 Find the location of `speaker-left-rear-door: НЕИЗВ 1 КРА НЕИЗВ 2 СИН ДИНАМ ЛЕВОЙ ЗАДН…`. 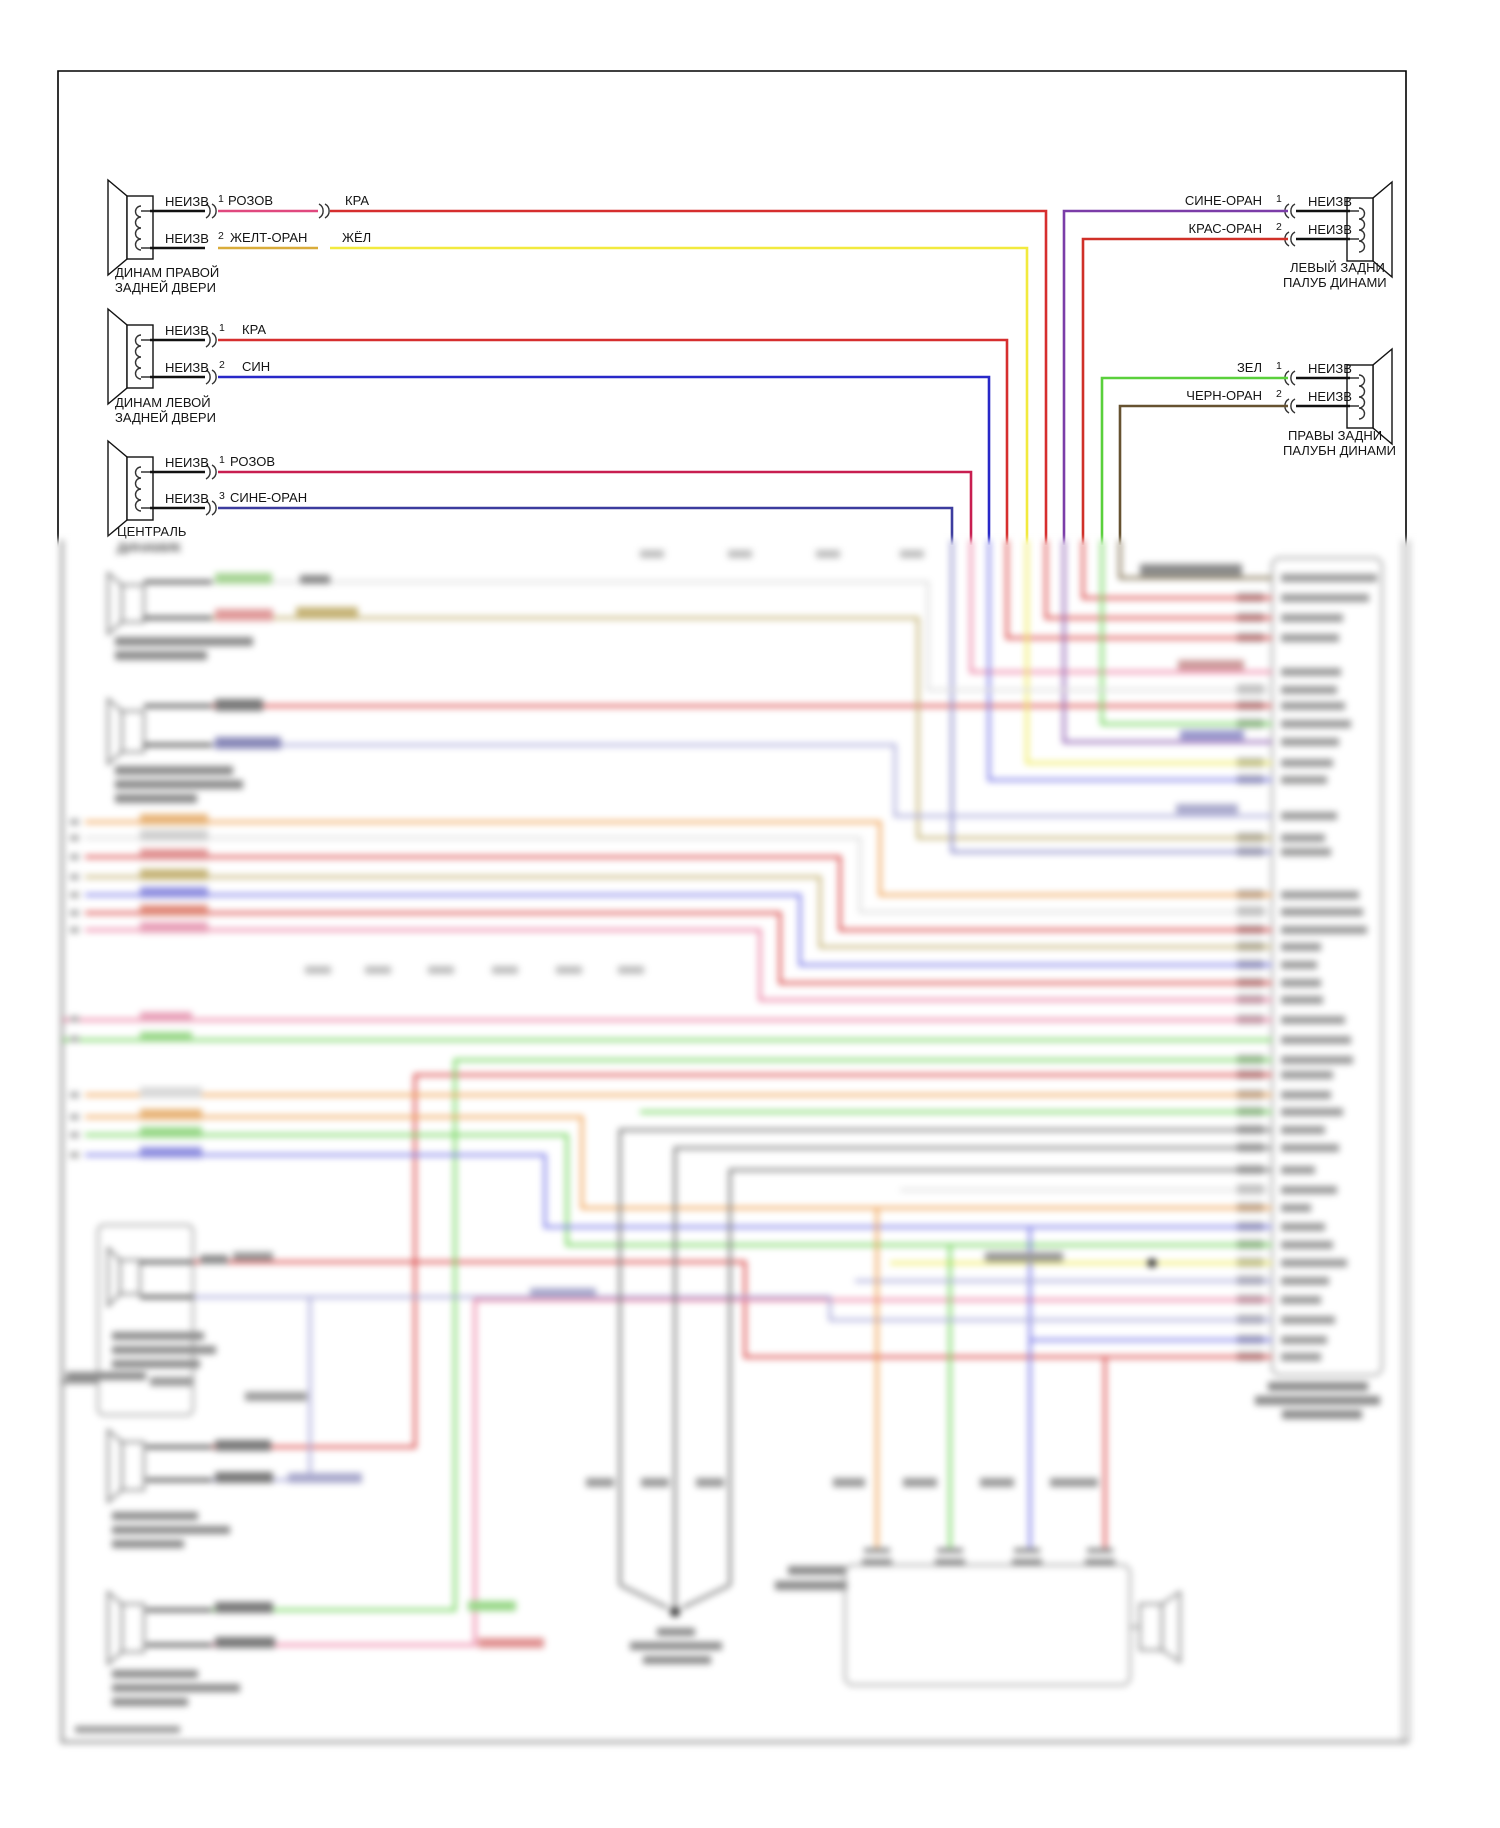

speaker-left-rear-door: НЕИЗВ 1 КРА НЕИЗВ 2 СИН ДИНАМ ЛЕВОЙ ЗАДН… is located at coordinates (558, 426).